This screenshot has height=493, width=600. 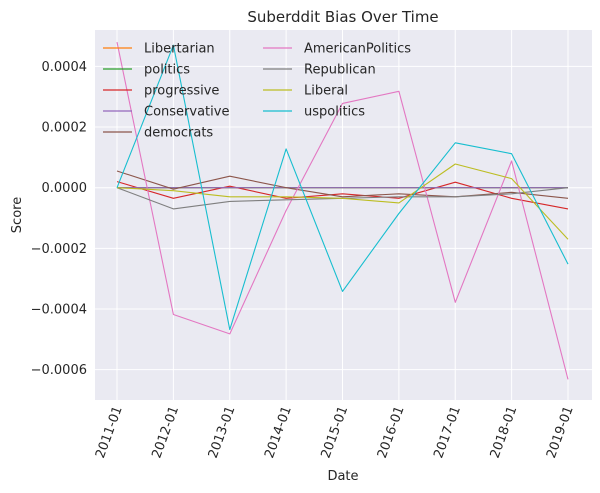 I want to click on y-tick-label: 0.0002, so click(x=65, y=128).